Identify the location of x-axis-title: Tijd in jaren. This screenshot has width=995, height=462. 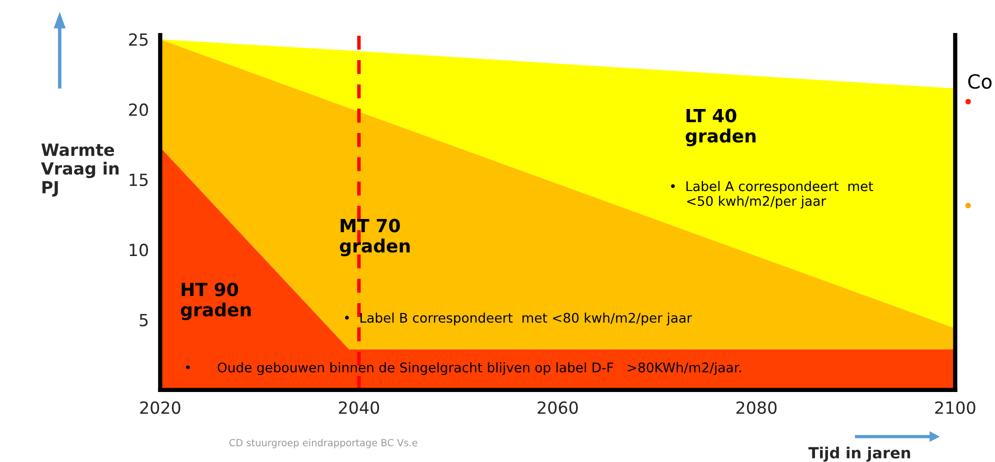
(859, 454).